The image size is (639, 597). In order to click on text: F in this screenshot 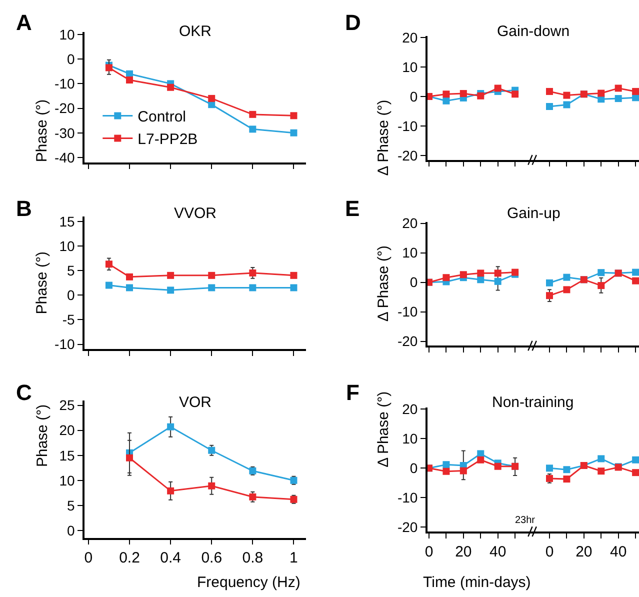, I will do `click(353, 392)`.